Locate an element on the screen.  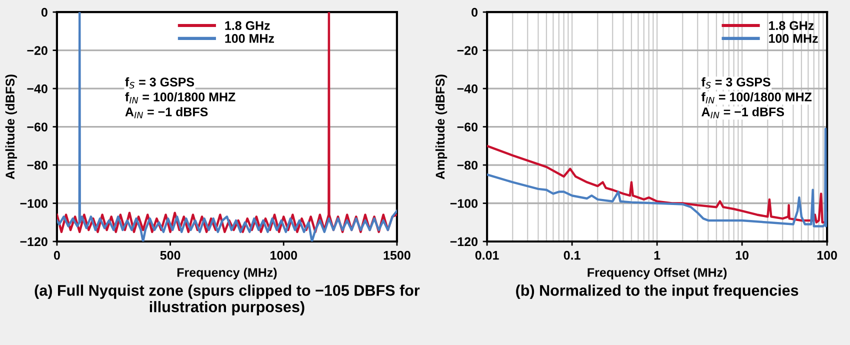
x-tick-label: 1000 is located at coordinates (284, 255).